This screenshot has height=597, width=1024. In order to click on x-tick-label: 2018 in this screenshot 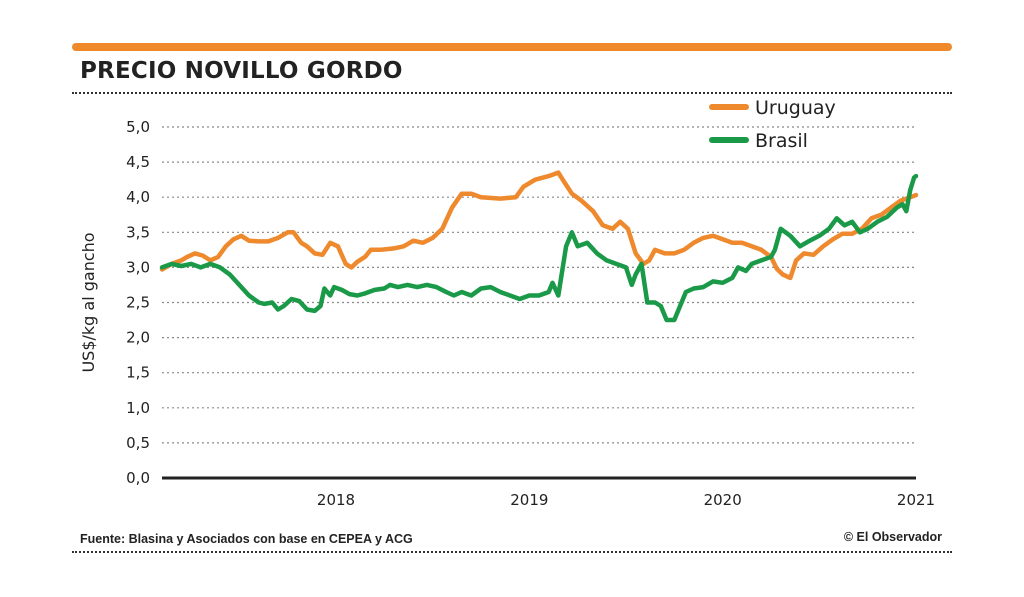, I will do `click(336, 500)`.